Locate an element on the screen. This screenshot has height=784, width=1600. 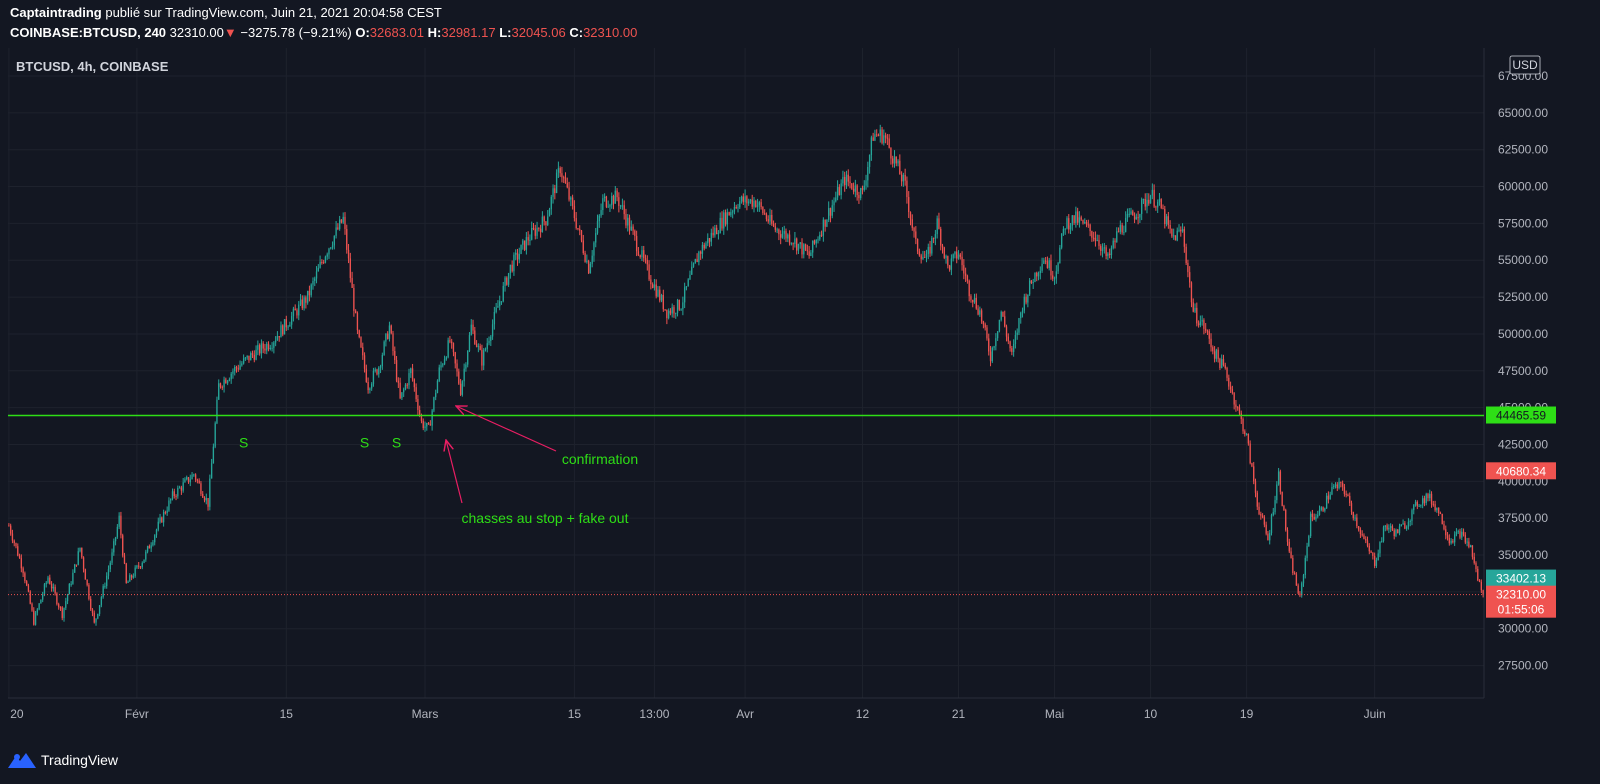
tradingview-brand: TradingView is located at coordinates (63, 760).